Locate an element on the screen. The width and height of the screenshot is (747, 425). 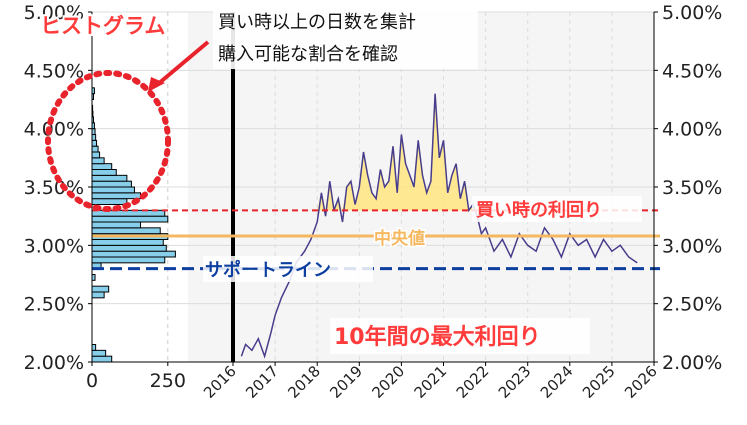
note-line-2: 購入可能な割合を確認 is located at coordinates (308, 54).